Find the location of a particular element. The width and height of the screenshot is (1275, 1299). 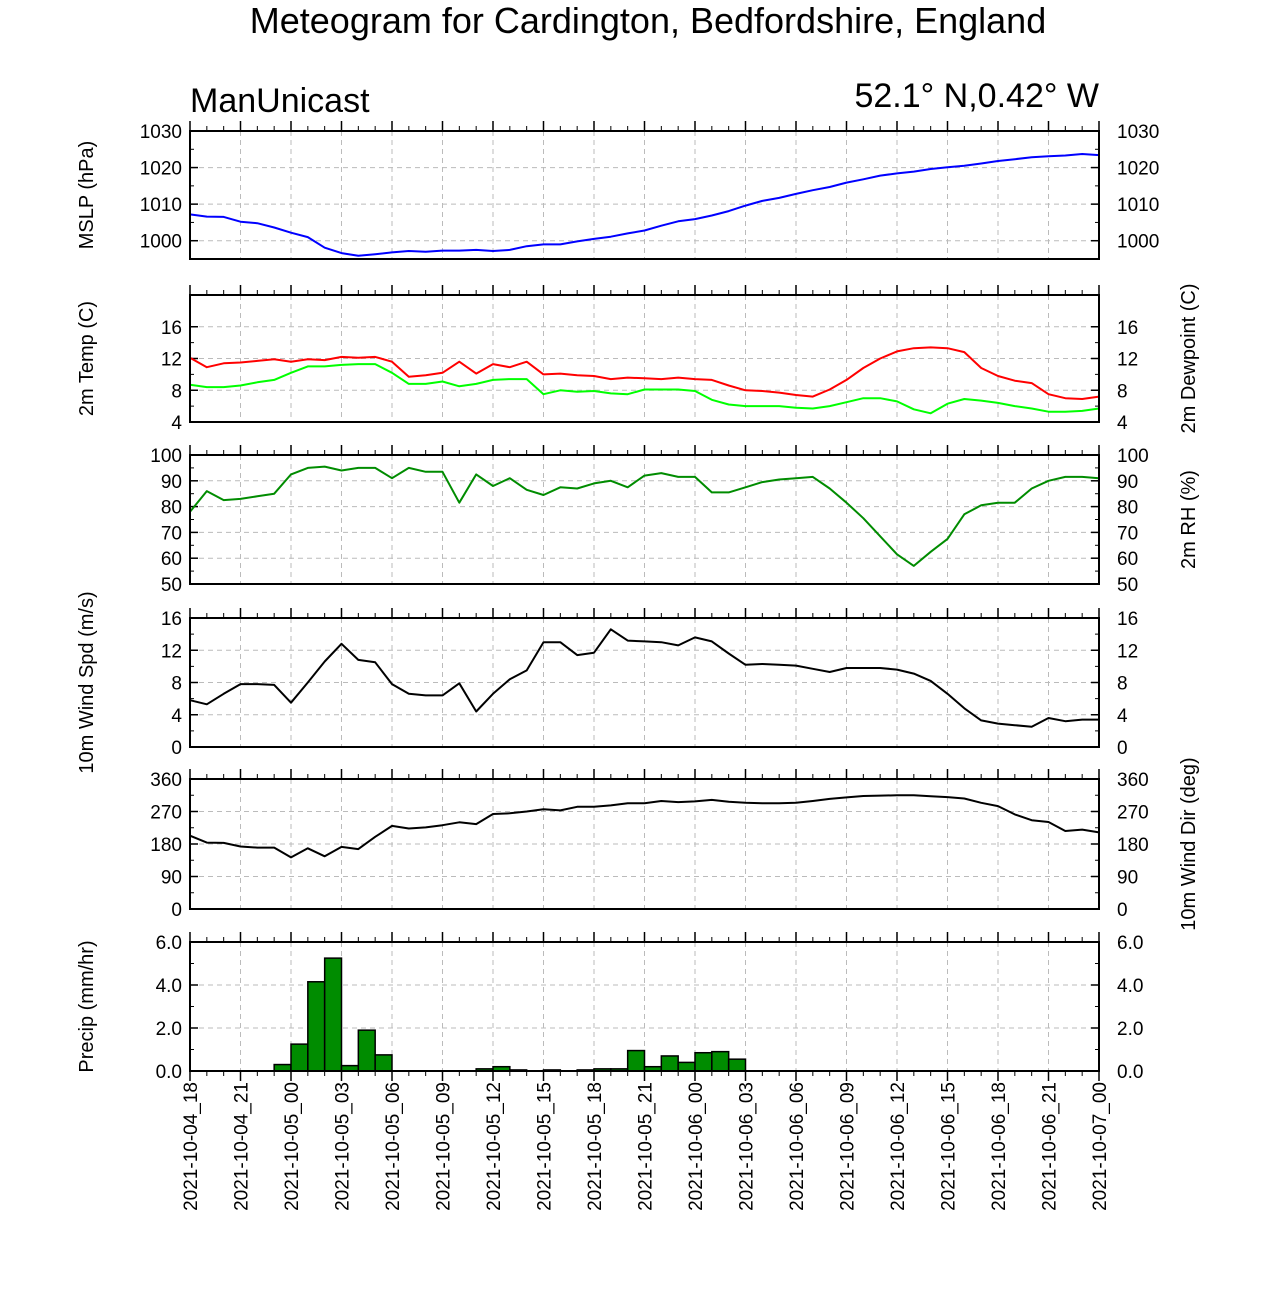

y-tick-label-left: 4.0 is located at coordinates (169, 986).